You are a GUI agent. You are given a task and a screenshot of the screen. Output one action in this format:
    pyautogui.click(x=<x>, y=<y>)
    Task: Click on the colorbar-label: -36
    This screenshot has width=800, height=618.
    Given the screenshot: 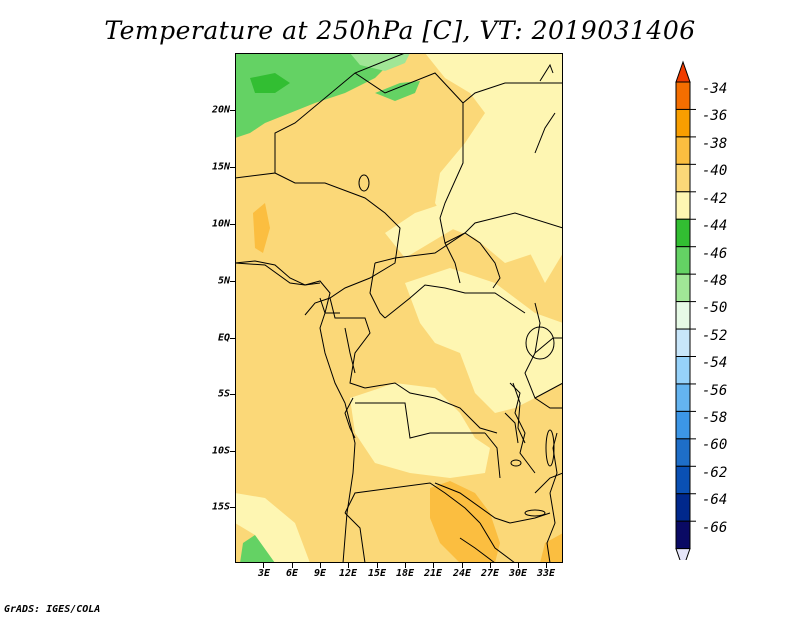 What is the action you would take?
    pyautogui.click(x=715, y=116)
    